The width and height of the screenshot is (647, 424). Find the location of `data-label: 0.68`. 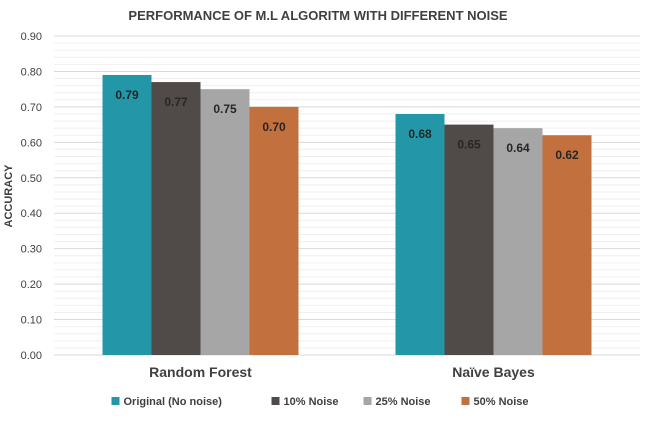

data-label: 0.68 is located at coordinates (420, 134).